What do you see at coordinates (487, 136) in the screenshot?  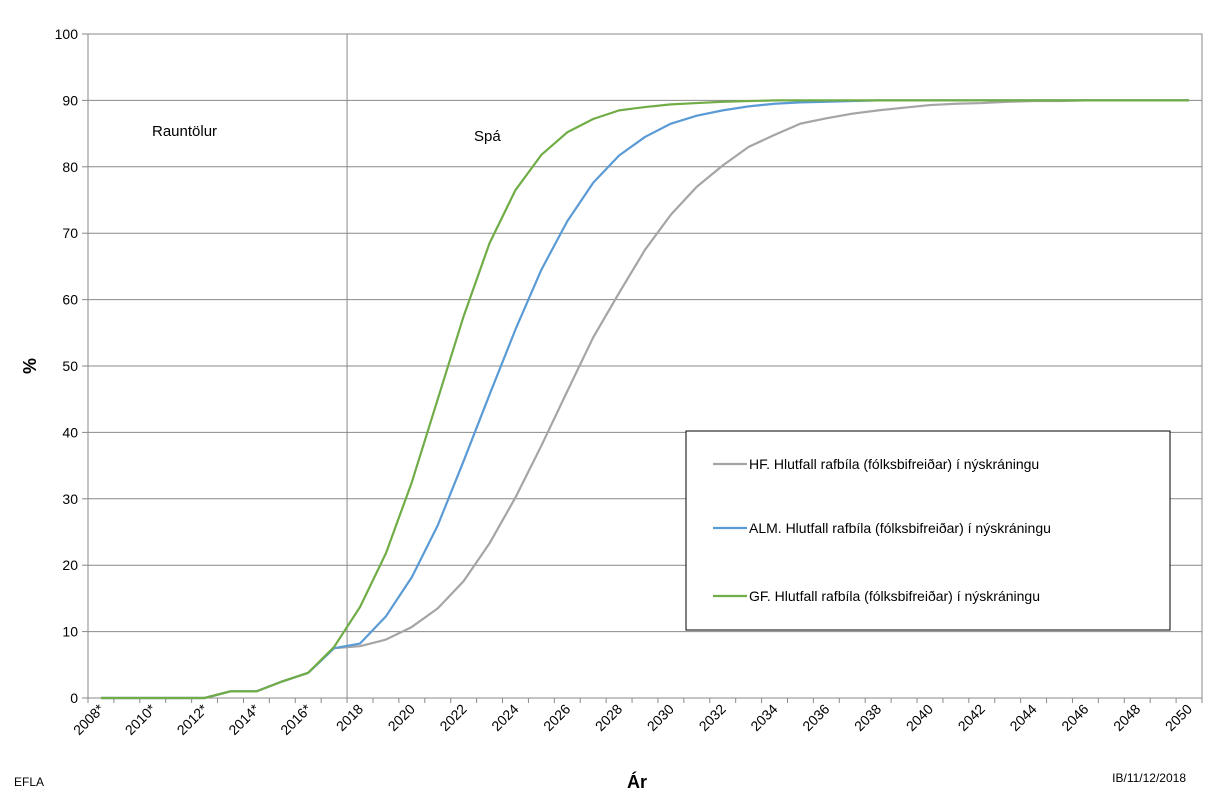 I see `annotation-forecast: Spá` at bounding box center [487, 136].